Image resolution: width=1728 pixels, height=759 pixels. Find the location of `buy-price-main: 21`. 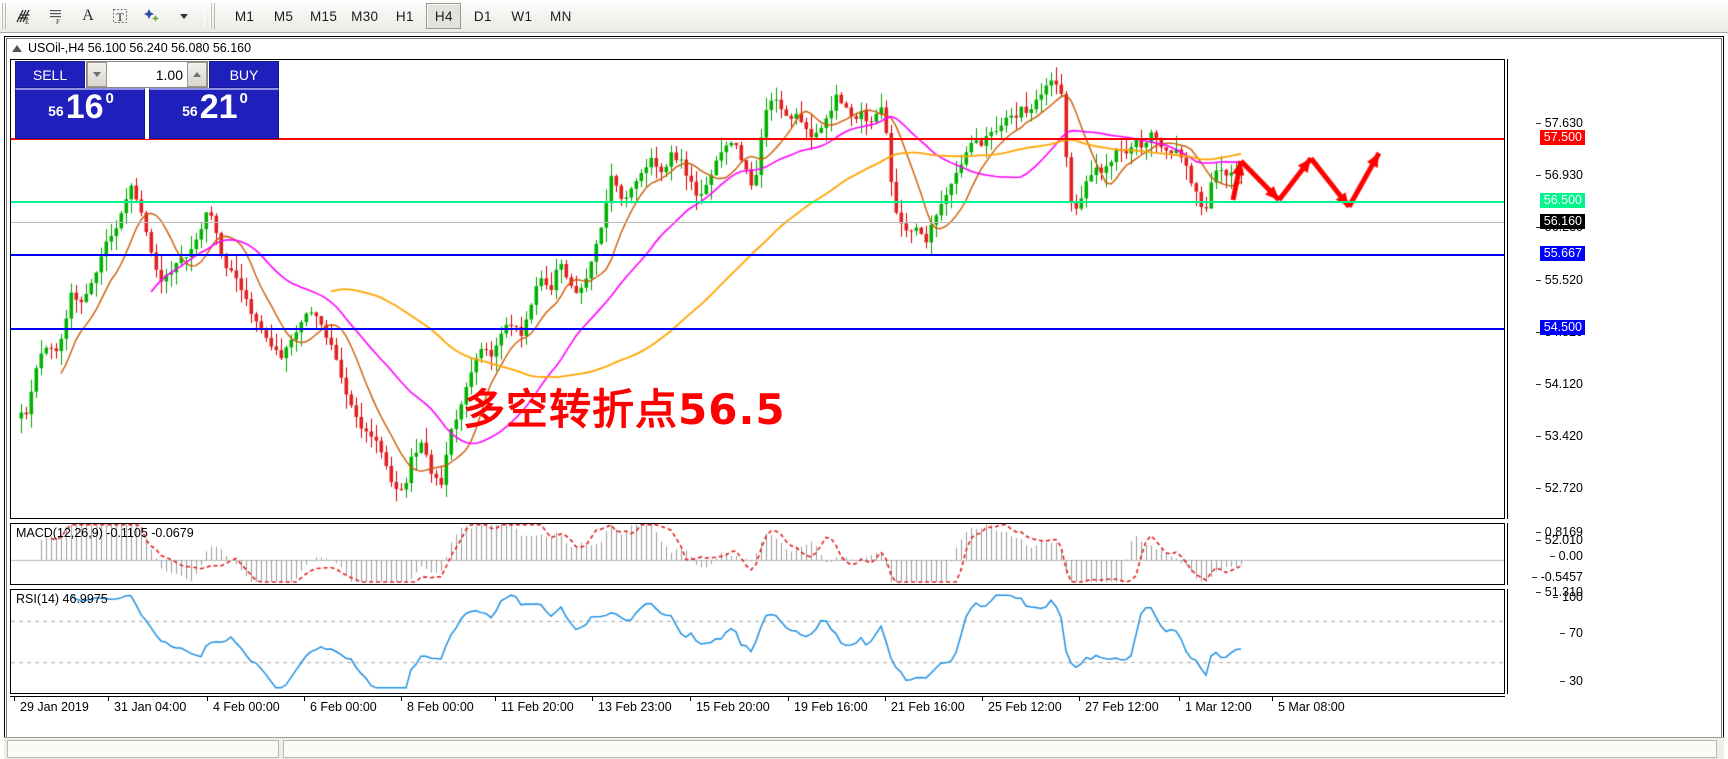

buy-price-main: 21 is located at coordinates (218, 107).